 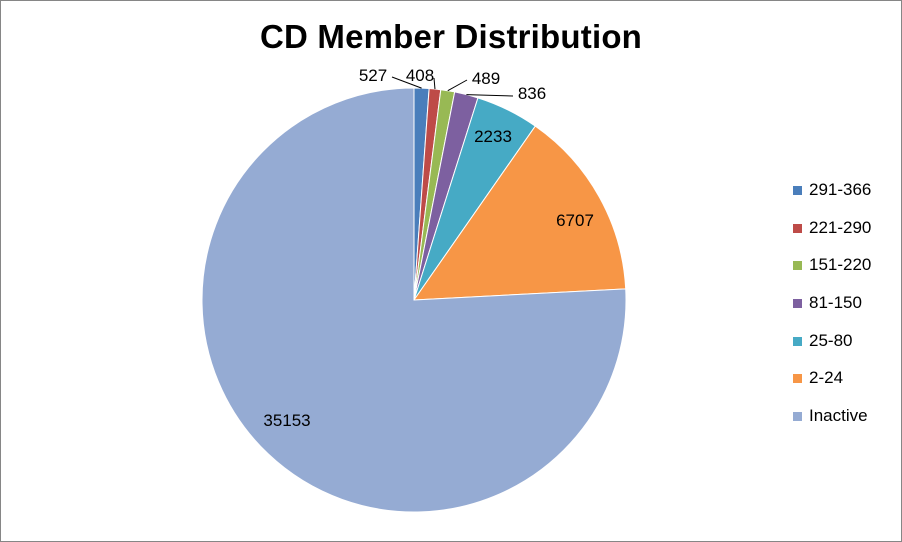 What do you see at coordinates (493, 136) in the screenshot?
I see `data-label: 2233` at bounding box center [493, 136].